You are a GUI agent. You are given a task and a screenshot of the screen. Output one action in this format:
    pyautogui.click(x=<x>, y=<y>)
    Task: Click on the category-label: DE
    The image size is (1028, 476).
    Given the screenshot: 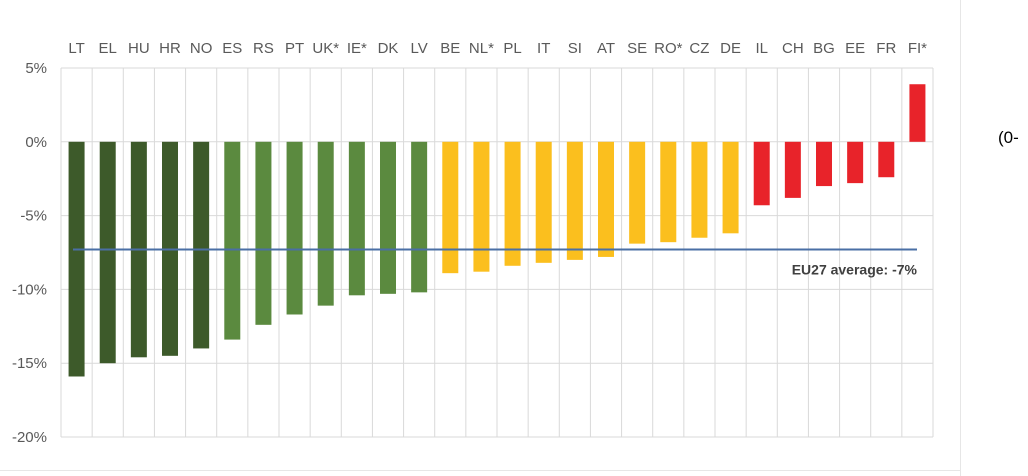 What is the action you would take?
    pyautogui.click(x=730, y=48)
    